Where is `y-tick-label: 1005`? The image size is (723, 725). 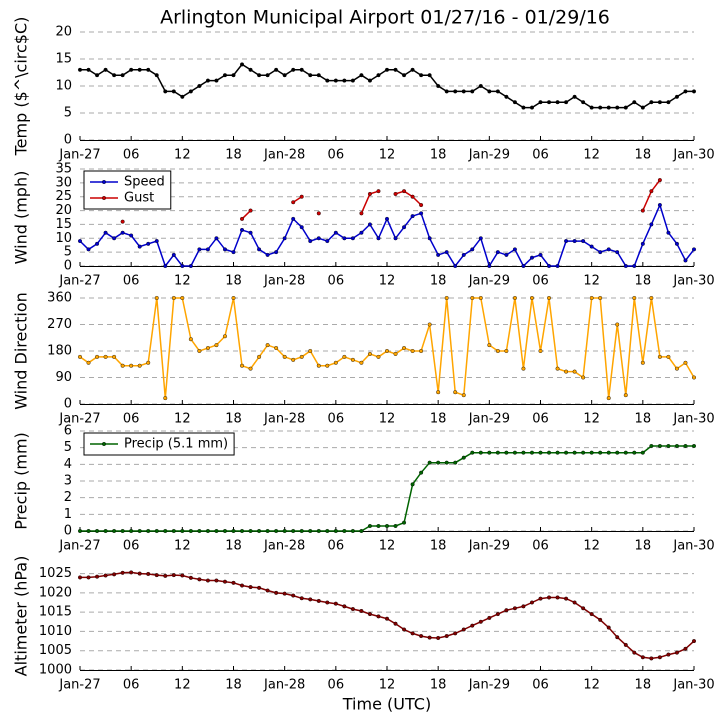
y-tick-label: 1005 is located at coordinates (55, 650).